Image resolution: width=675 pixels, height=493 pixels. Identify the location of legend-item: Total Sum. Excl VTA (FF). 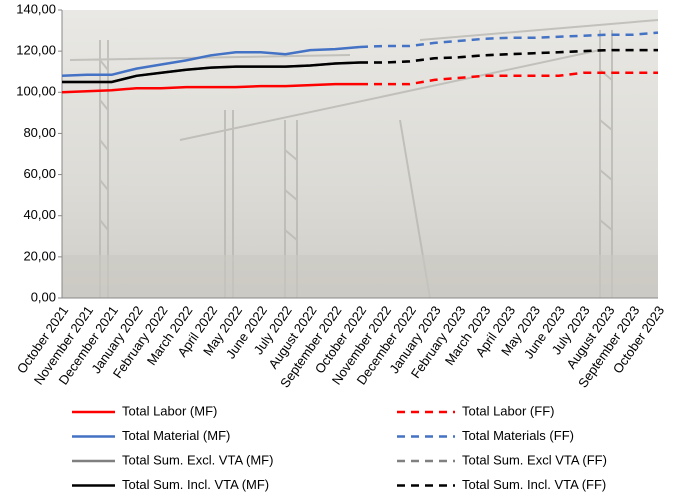
(502, 459).